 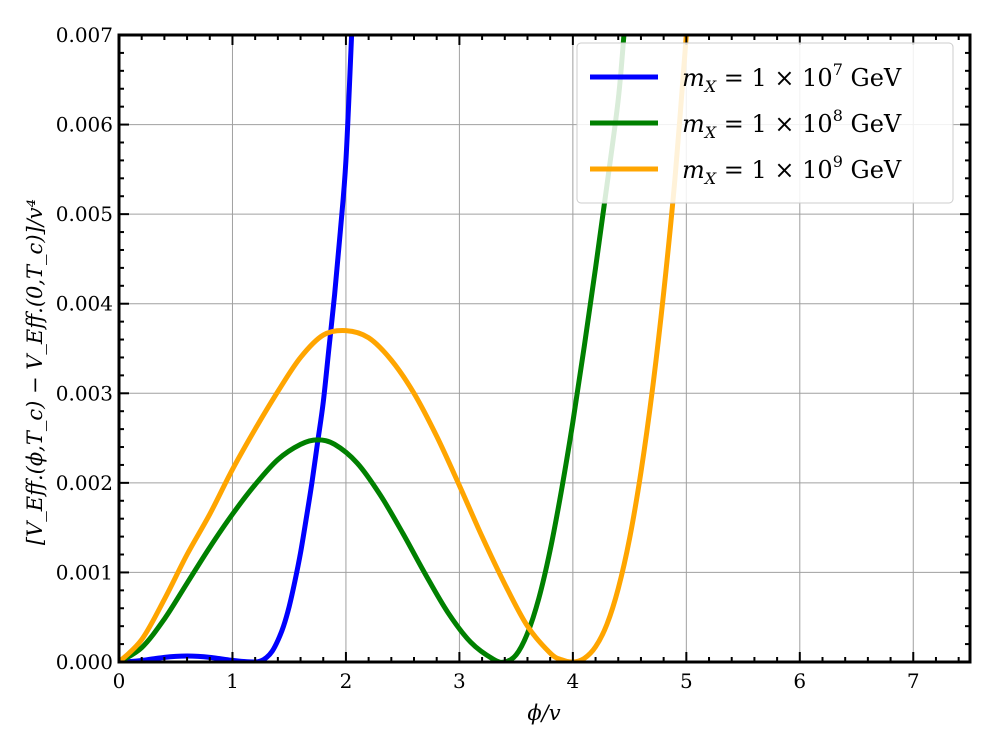 What do you see at coordinates (346, 681) in the screenshot?
I see `x-tick-label: 2` at bounding box center [346, 681].